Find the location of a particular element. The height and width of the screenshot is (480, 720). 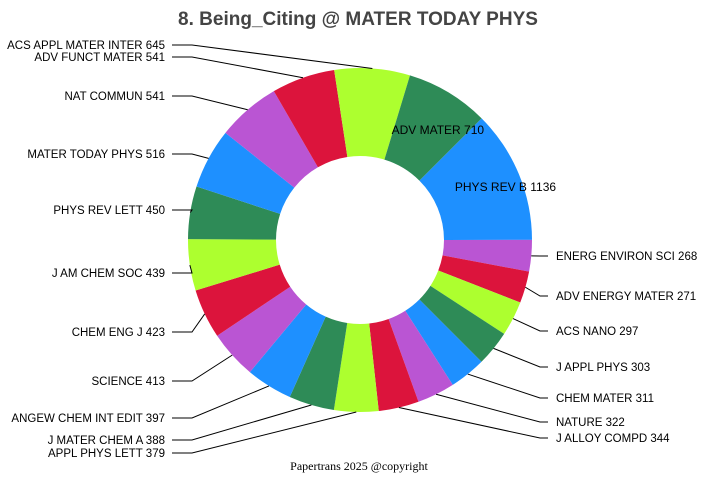

label-phys-rev-lett-450: PHYS REV LETT 450 is located at coordinates (109, 211).